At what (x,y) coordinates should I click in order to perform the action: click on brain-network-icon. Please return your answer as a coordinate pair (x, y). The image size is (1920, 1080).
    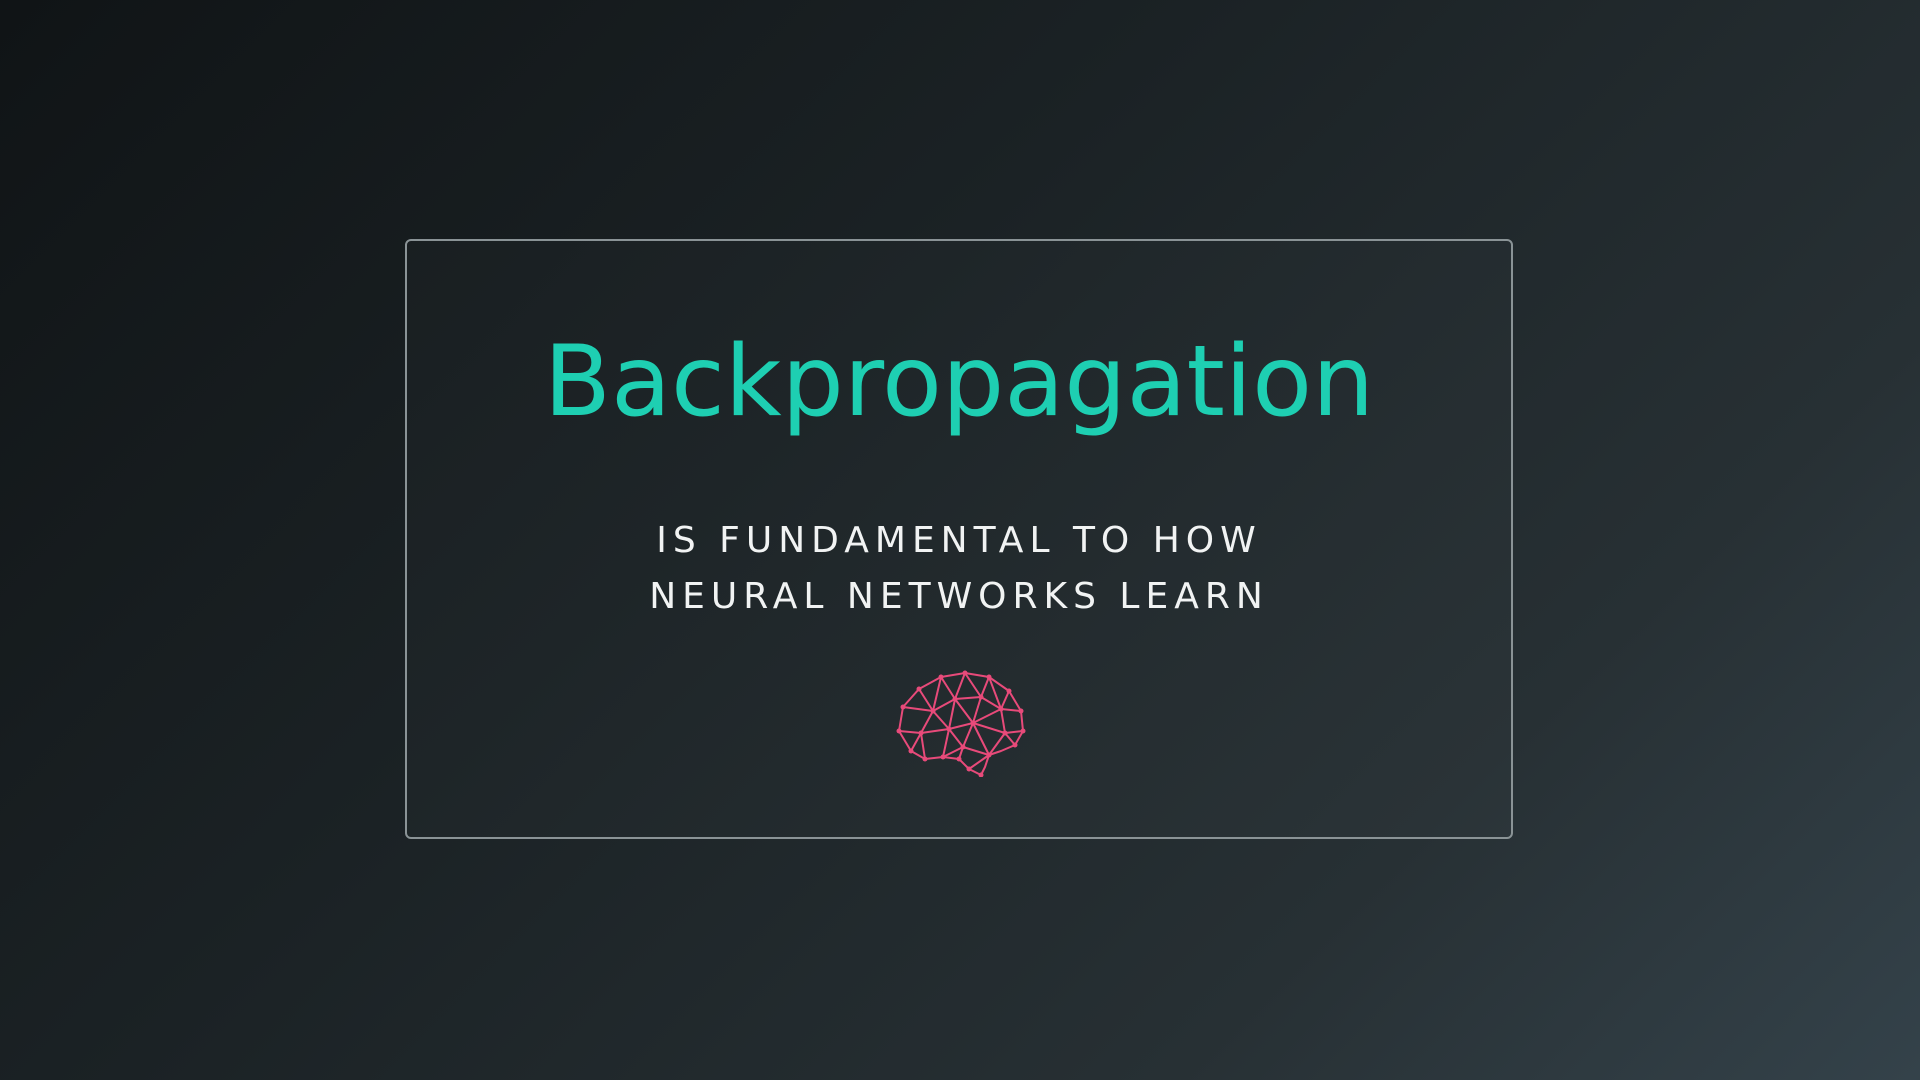
    Looking at the image, I should click on (961, 723).